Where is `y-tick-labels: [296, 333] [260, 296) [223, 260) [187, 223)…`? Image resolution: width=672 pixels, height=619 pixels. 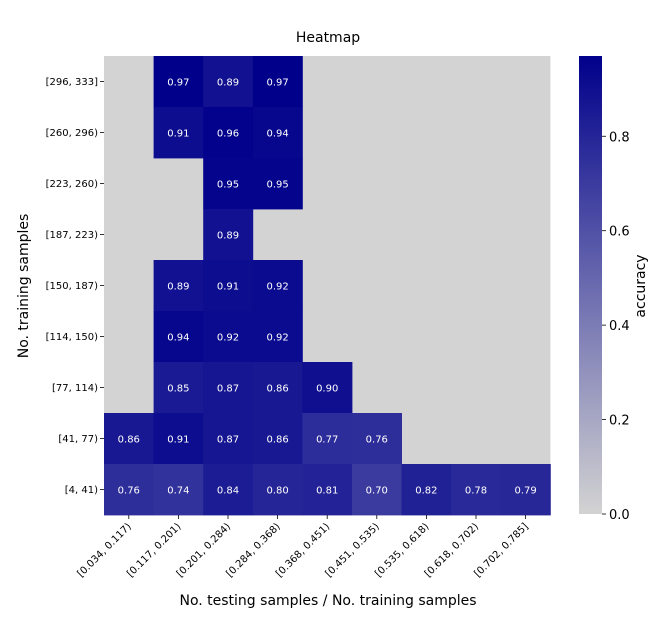
y-tick-labels: [296, 333] [260, 296) [223, 260) [187, 223)… is located at coordinates (75, 286).